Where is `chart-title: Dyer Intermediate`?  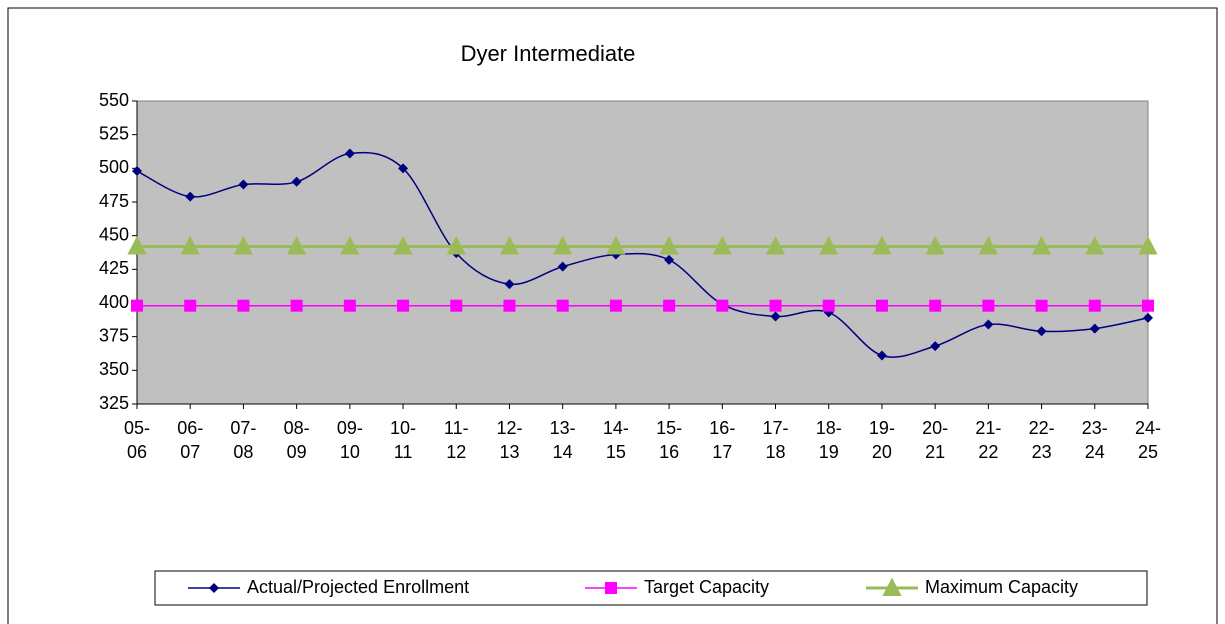 chart-title: Dyer Intermediate is located at coordinates (548, 53).